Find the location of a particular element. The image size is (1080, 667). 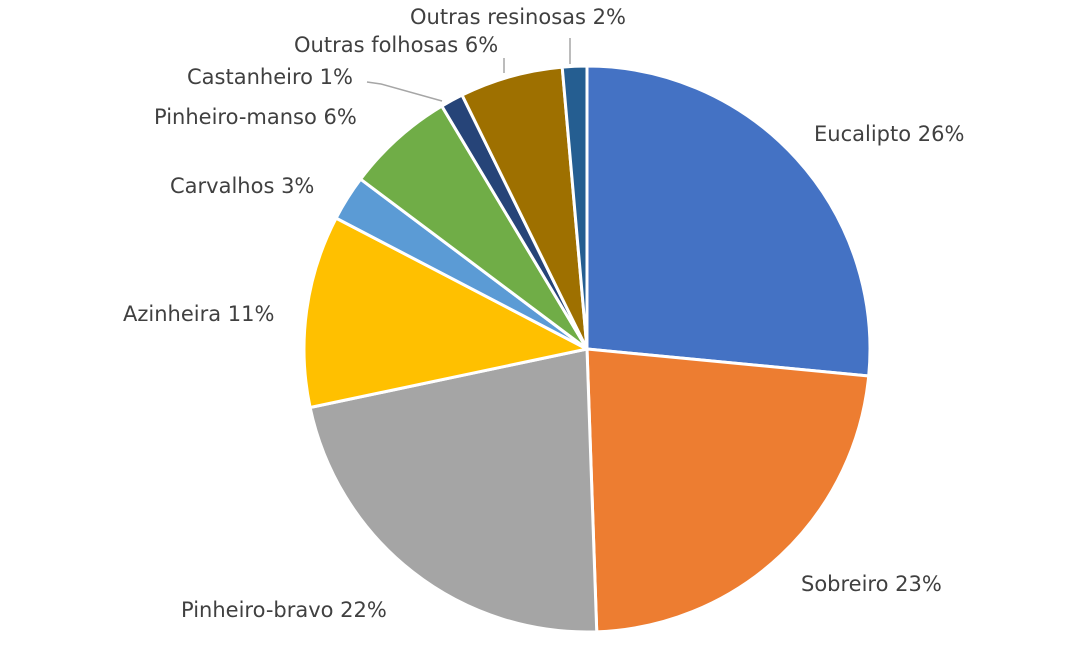

label-carvalhos: Carvalhos 3% is located at coordinates (242, 186).